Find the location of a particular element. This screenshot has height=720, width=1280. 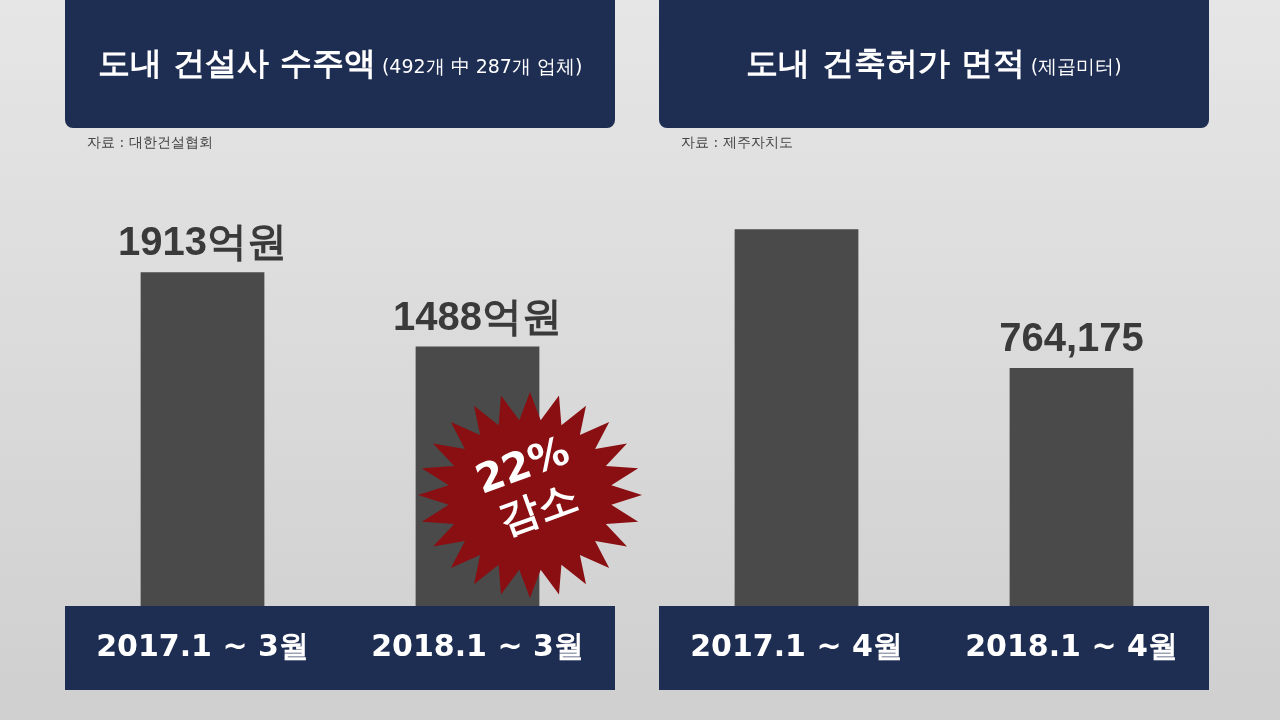

data-label: 1913억원 is located at coordinates (202, 241).